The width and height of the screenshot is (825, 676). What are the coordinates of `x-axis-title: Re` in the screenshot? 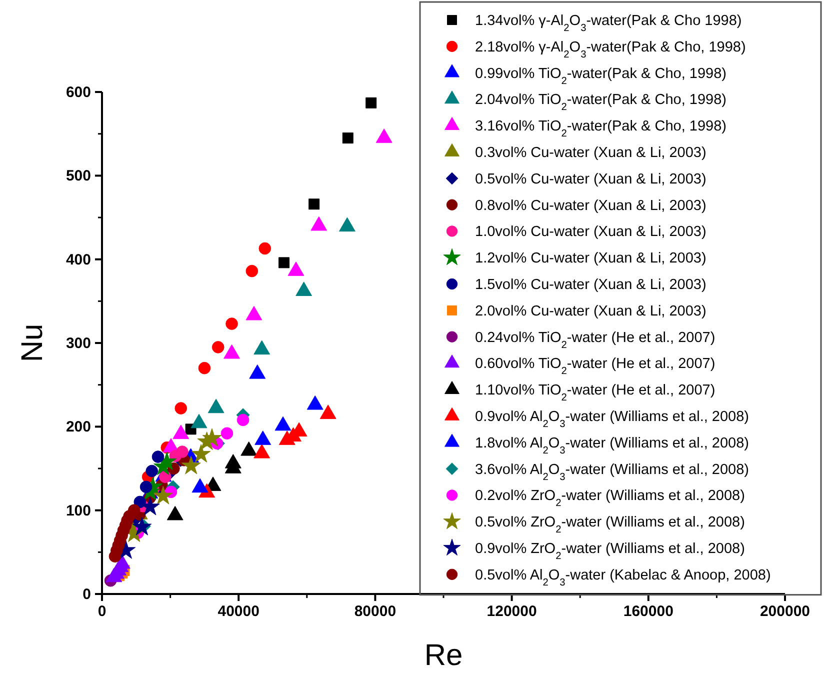 It's located at (443, 655).